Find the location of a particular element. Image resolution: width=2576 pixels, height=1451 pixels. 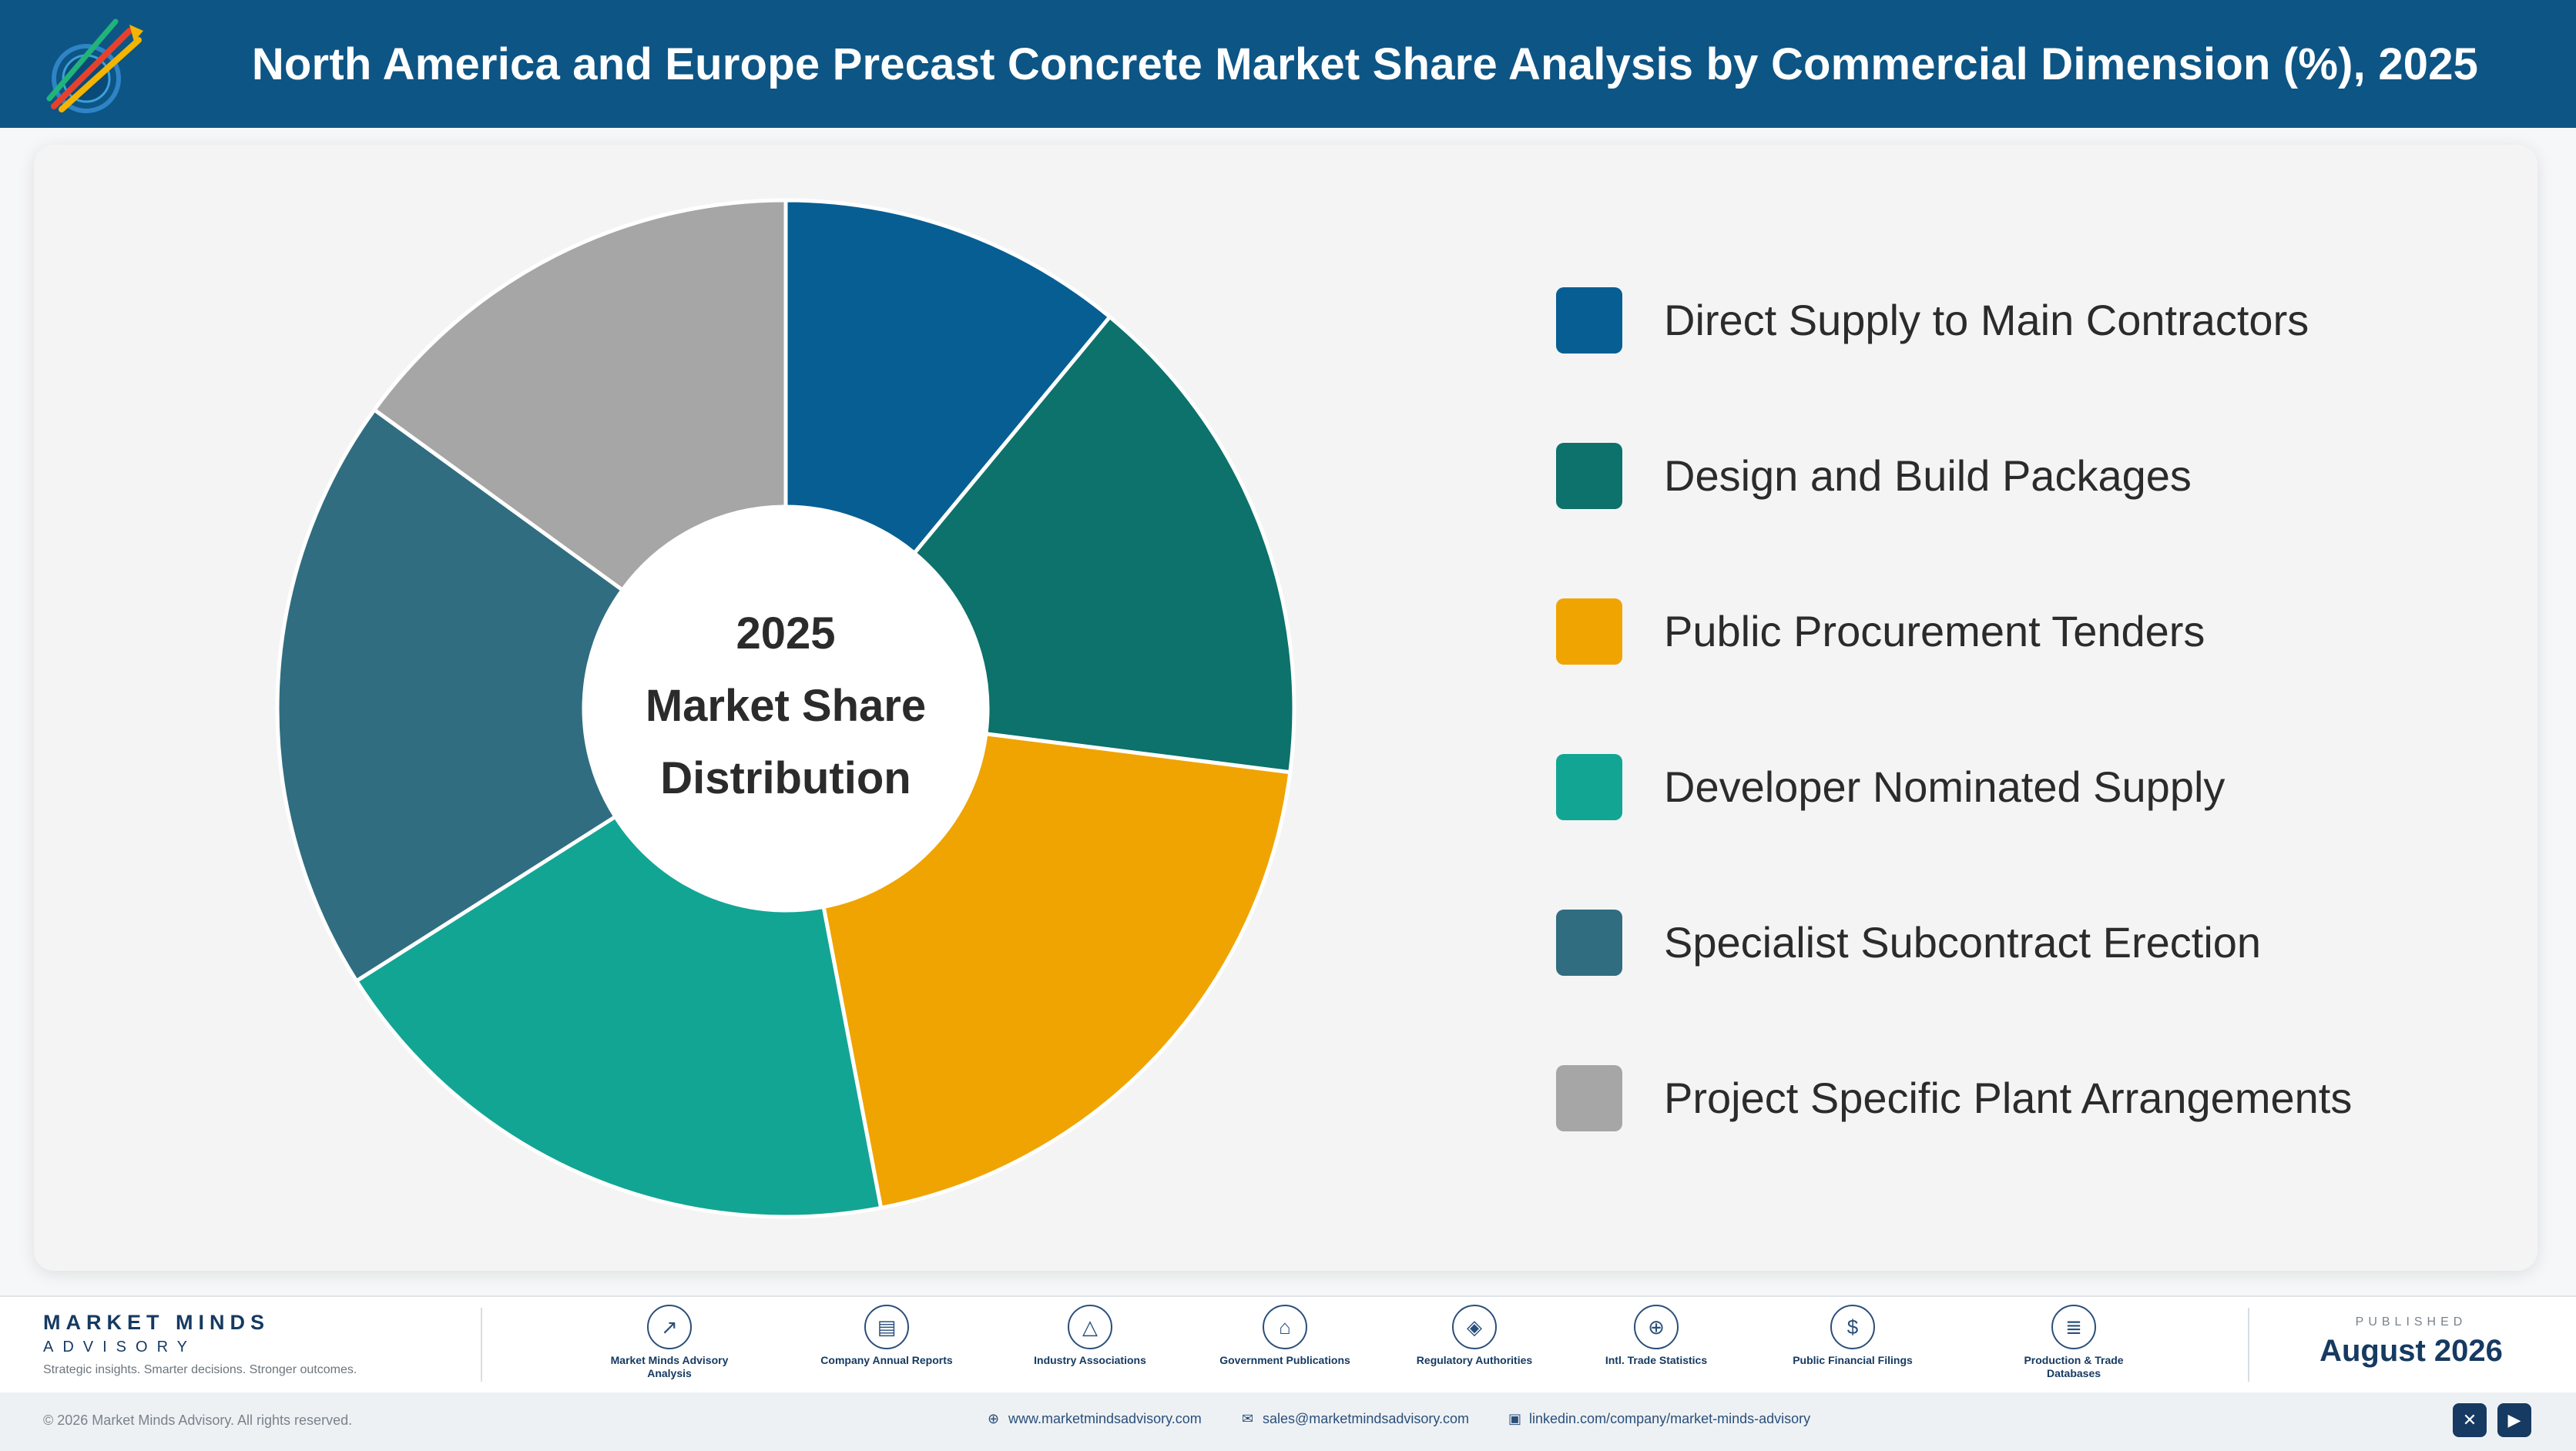

published-label: PUBLISHED is located at coordinates (2411, 1322).